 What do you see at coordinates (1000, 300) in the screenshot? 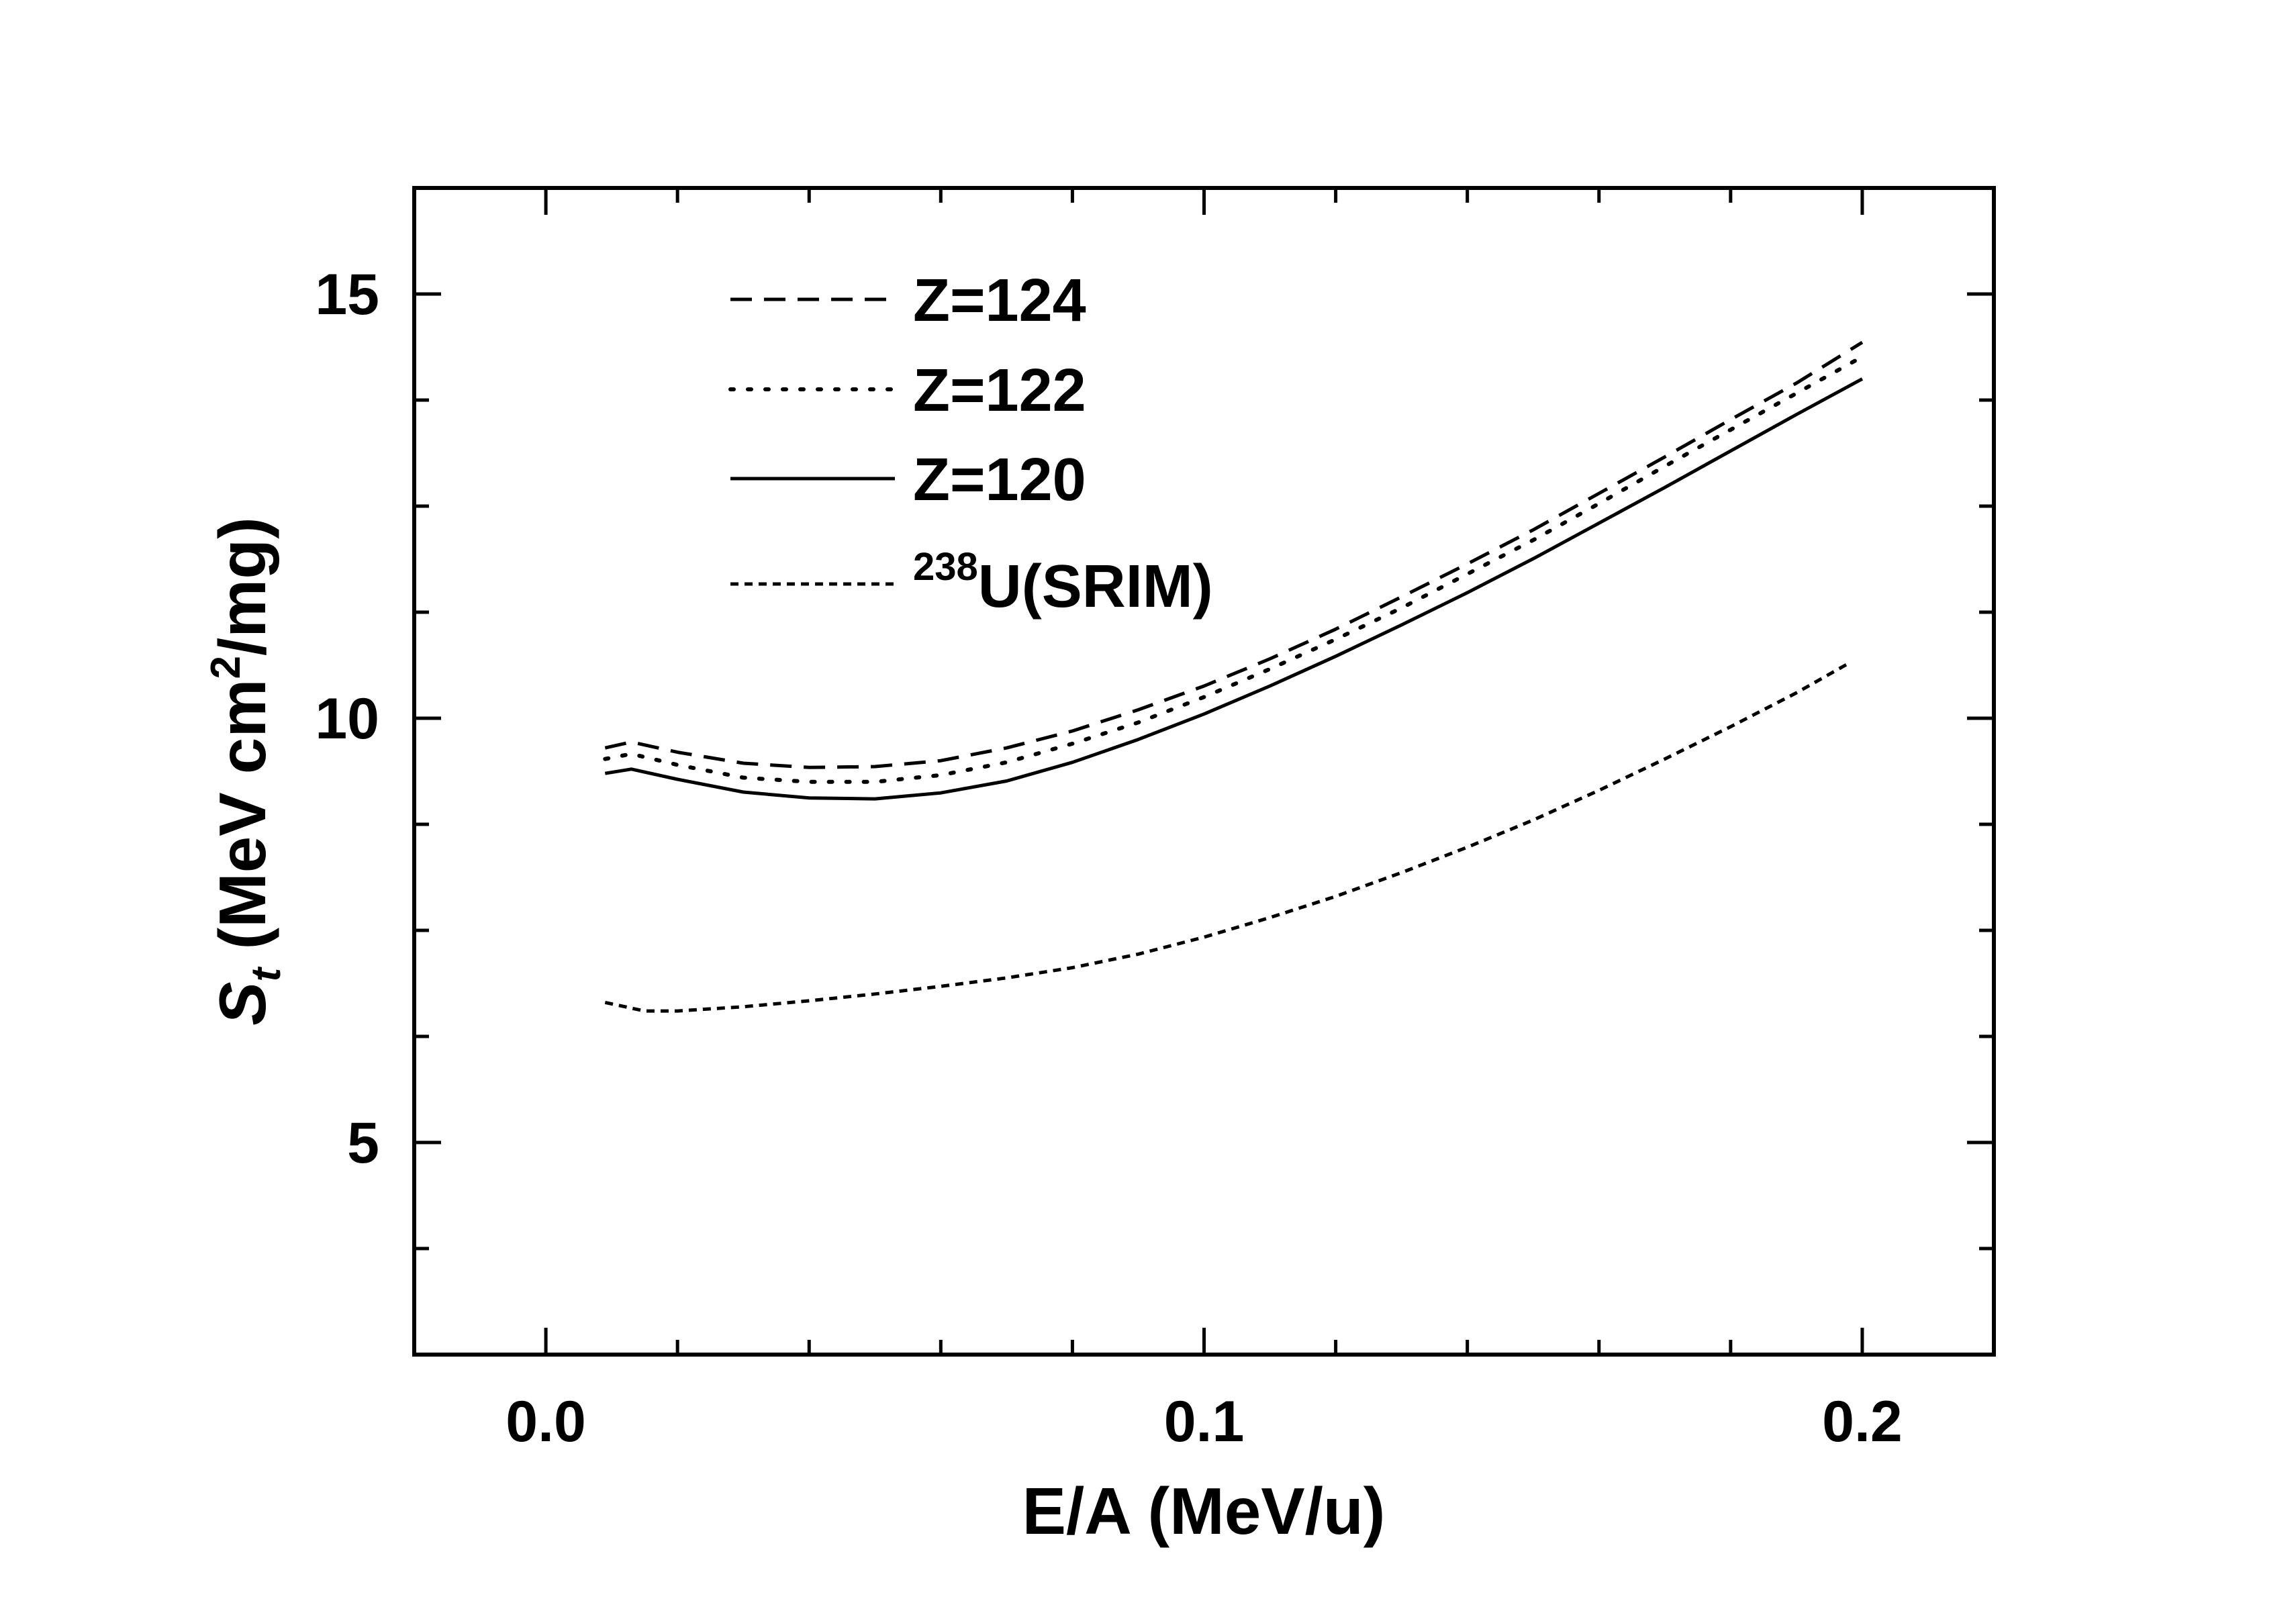
I see `legend-label-z124: Z=124` at bounding box center [1000, 300].